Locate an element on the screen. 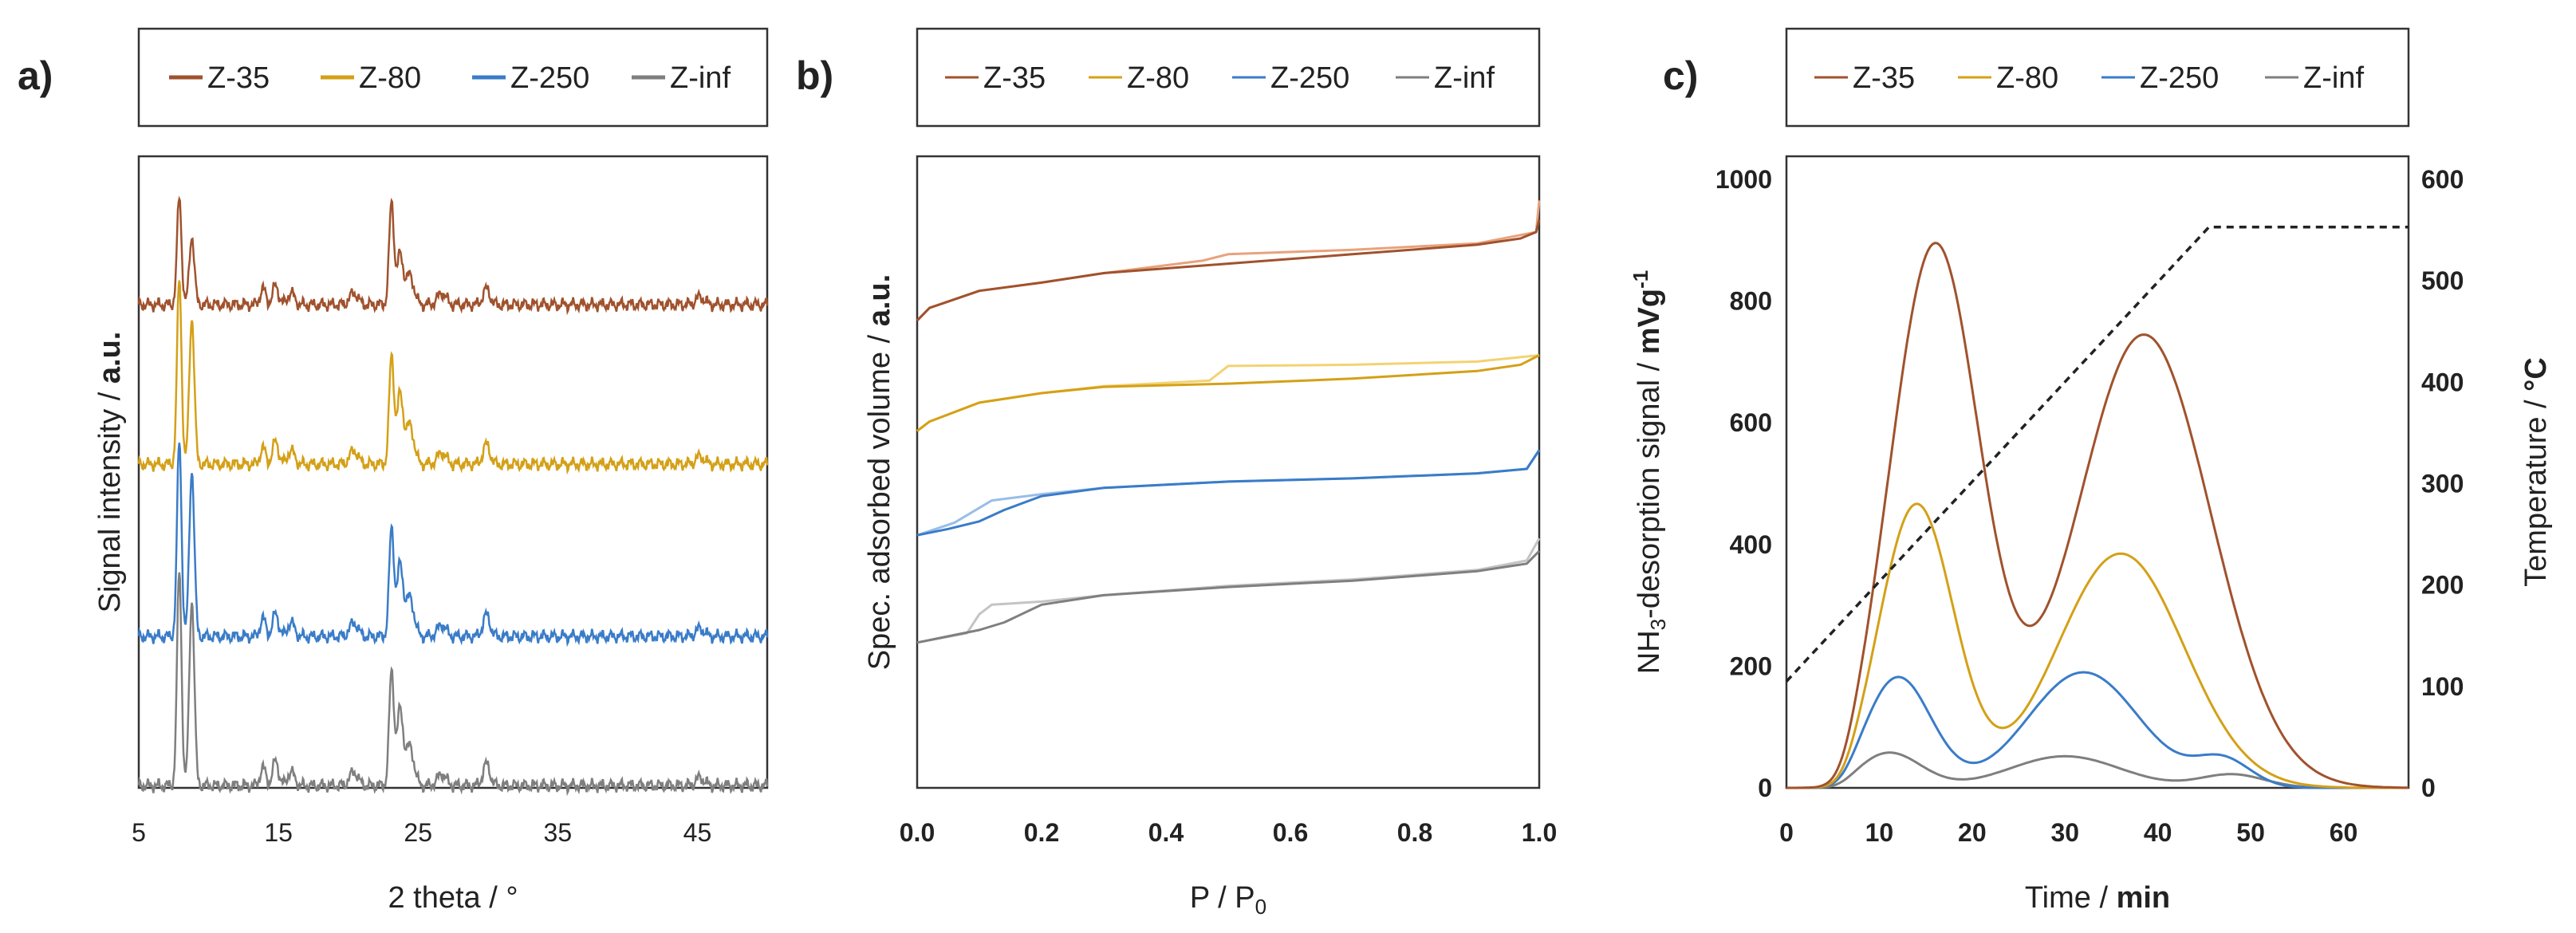  panel-b-x-label: P / P0 is located at coordinates (1228, 900).